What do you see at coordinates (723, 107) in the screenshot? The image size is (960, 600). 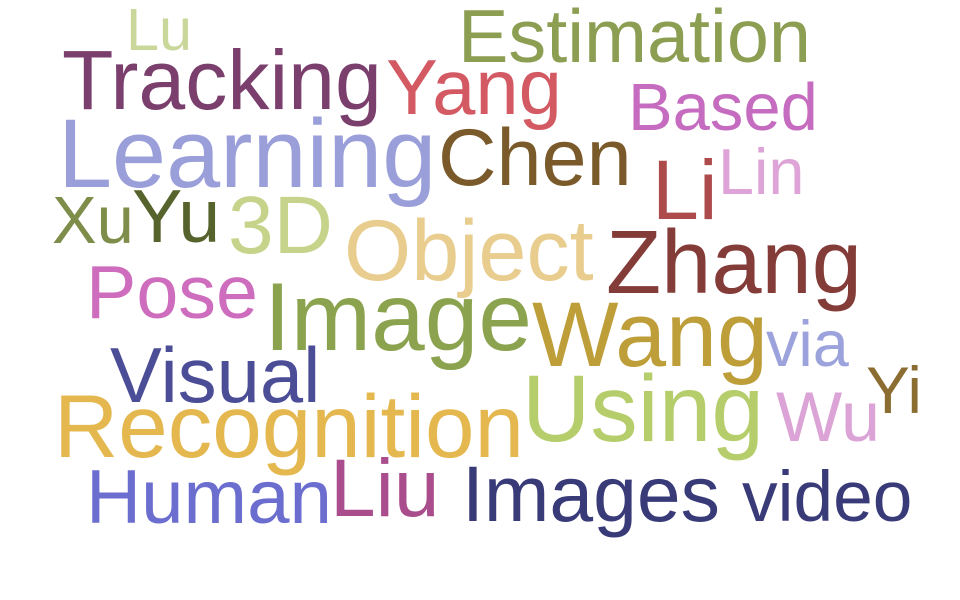 I see `word-based: Based` at bounding box center [723, 107].